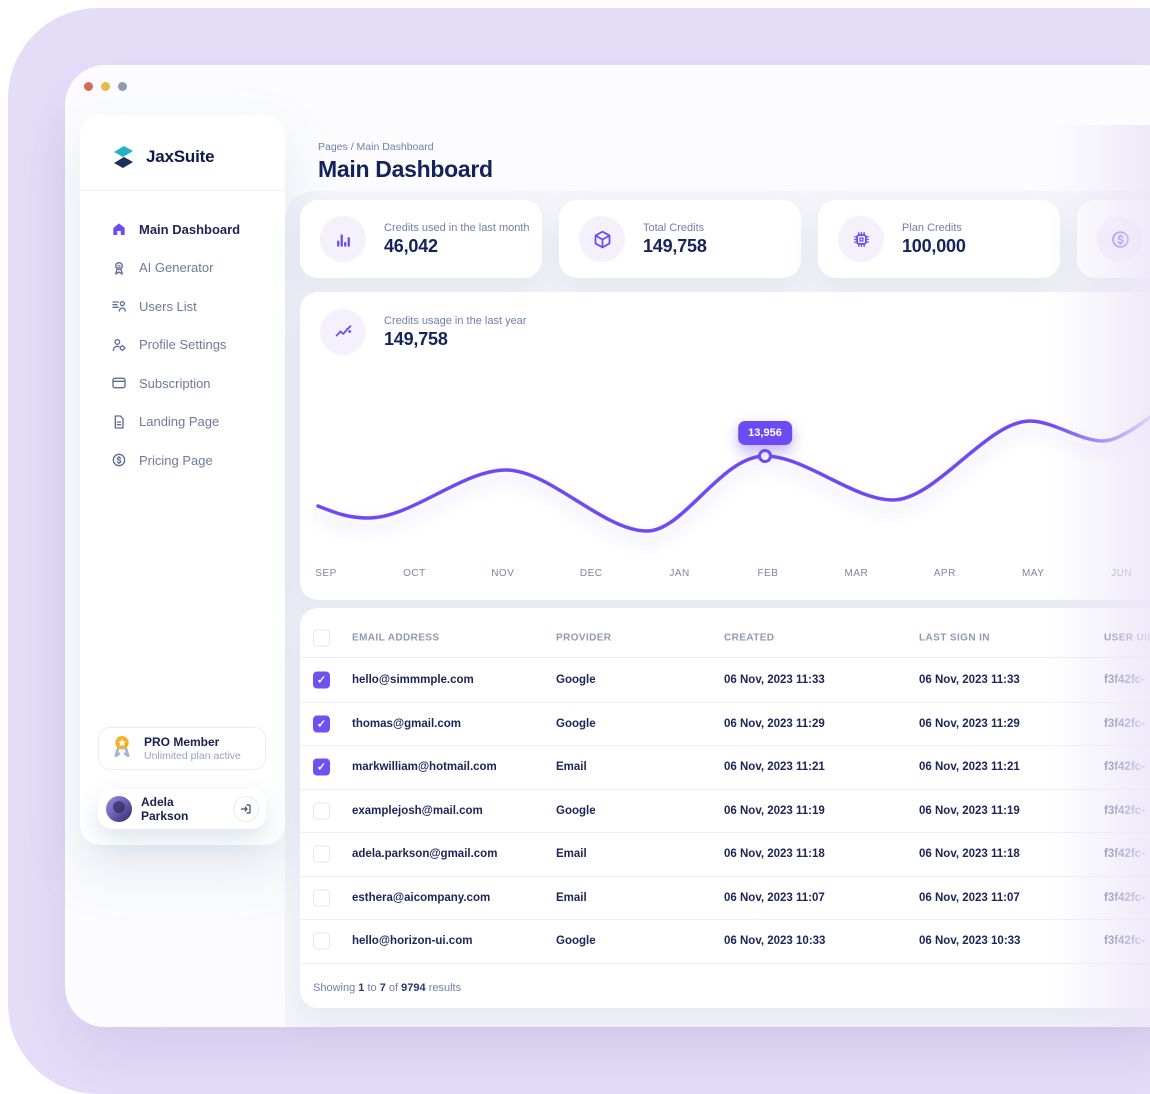 The width and height of the screenshot is (1150, 1094). Describe the element at coordinates (405, 162) in the screenshot. I see `page-header: Pages / Main Dashboard Main Dashboard` at that location.